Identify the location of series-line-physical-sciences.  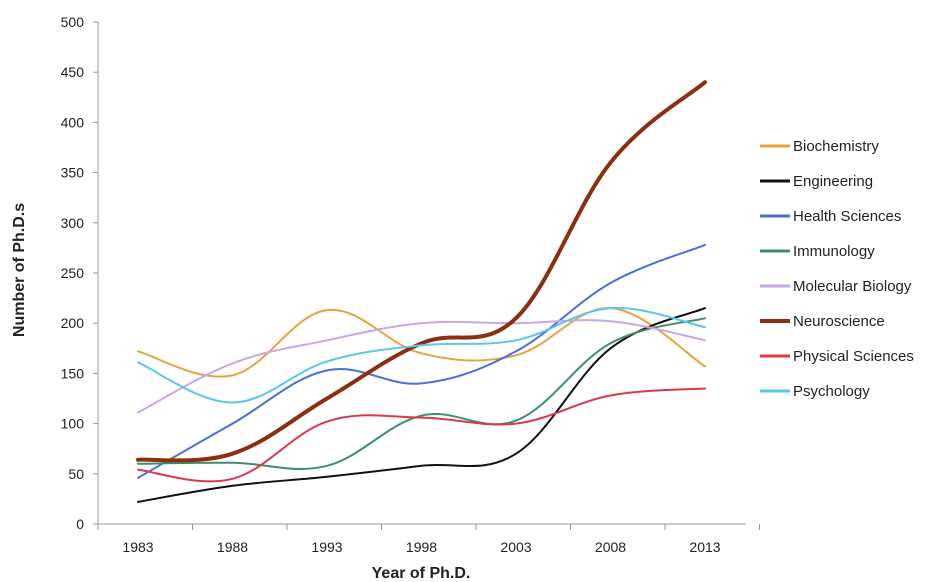
(421, 435).